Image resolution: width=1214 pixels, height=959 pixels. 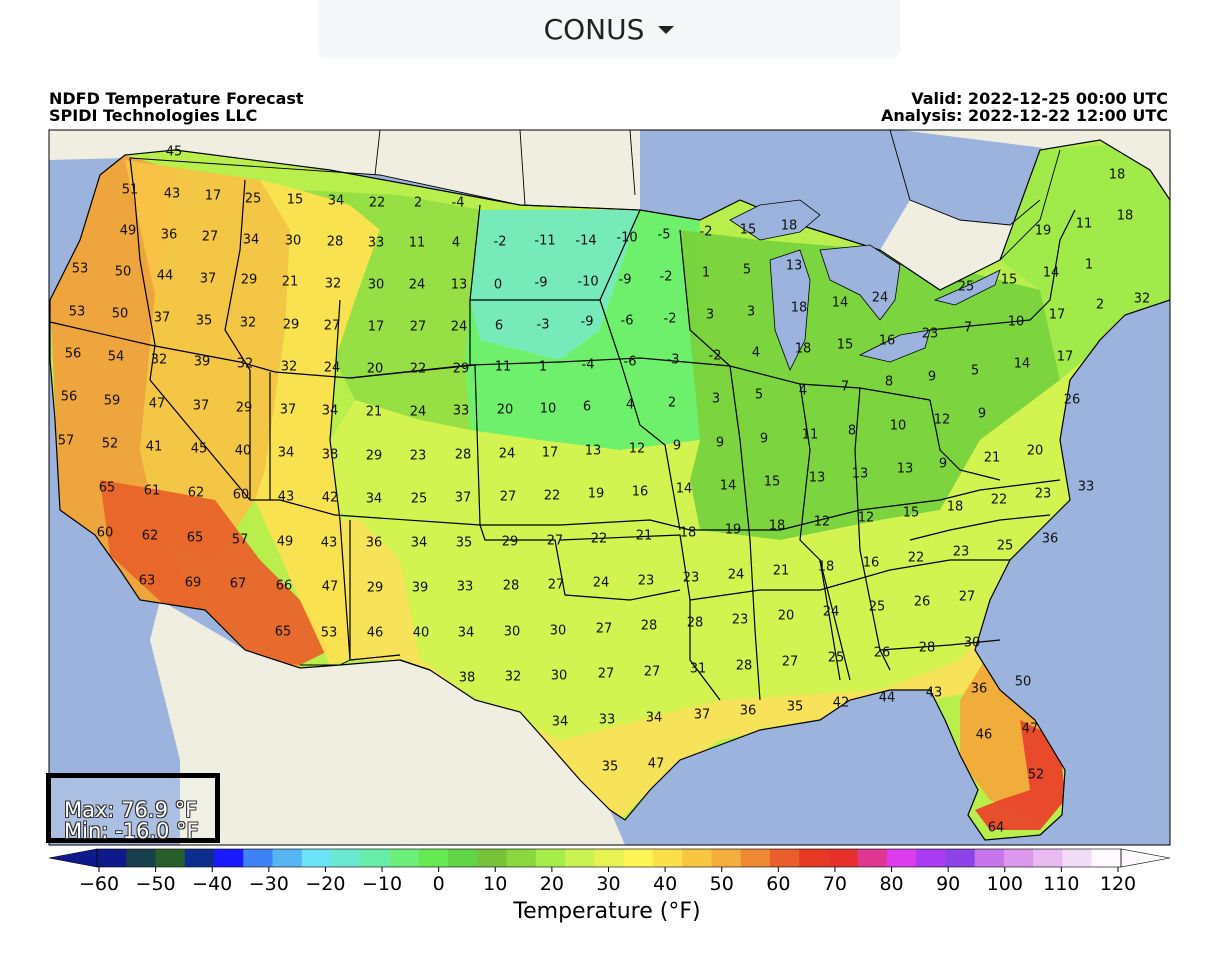 I want to click on colorbar-tick-label: −10, so click(x=382, y=884).